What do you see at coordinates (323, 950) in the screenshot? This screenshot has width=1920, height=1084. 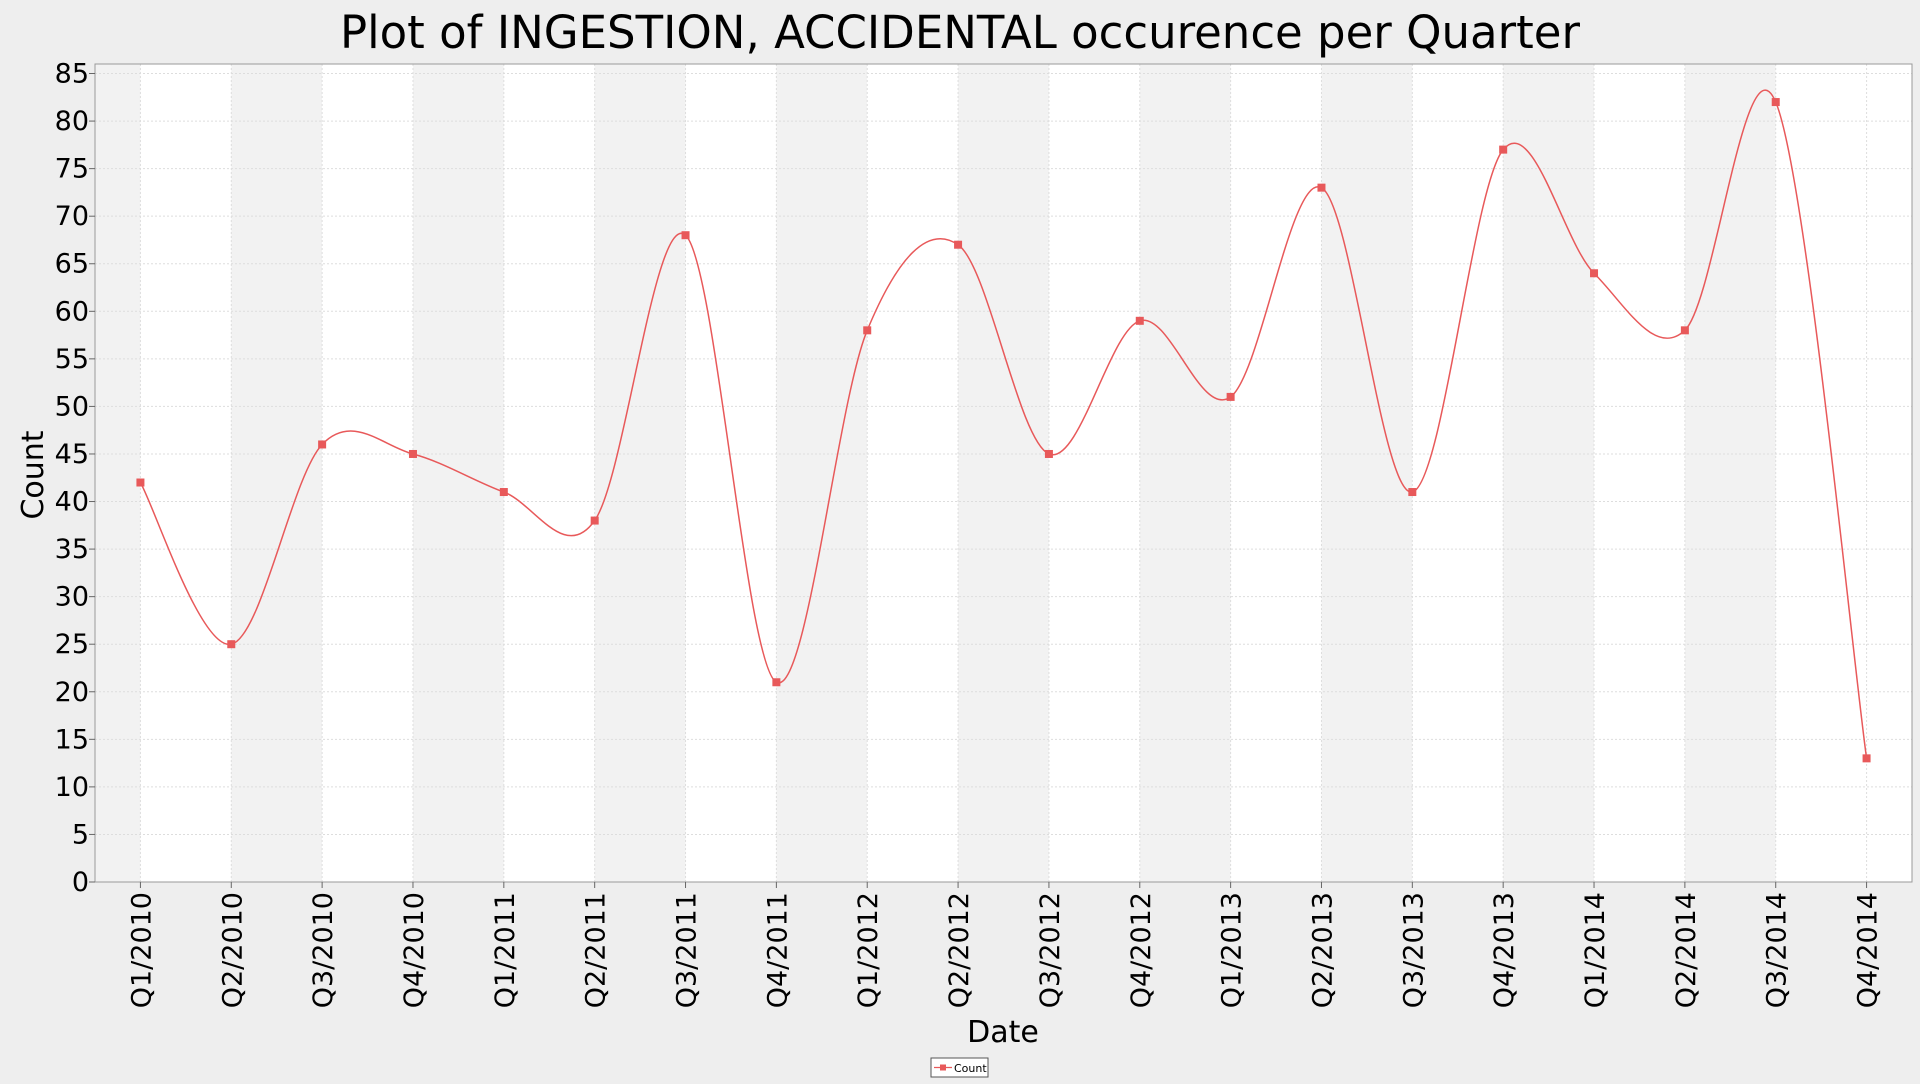 I see `x-tick-label: Q3/2010` at bounding box center [323, 950].